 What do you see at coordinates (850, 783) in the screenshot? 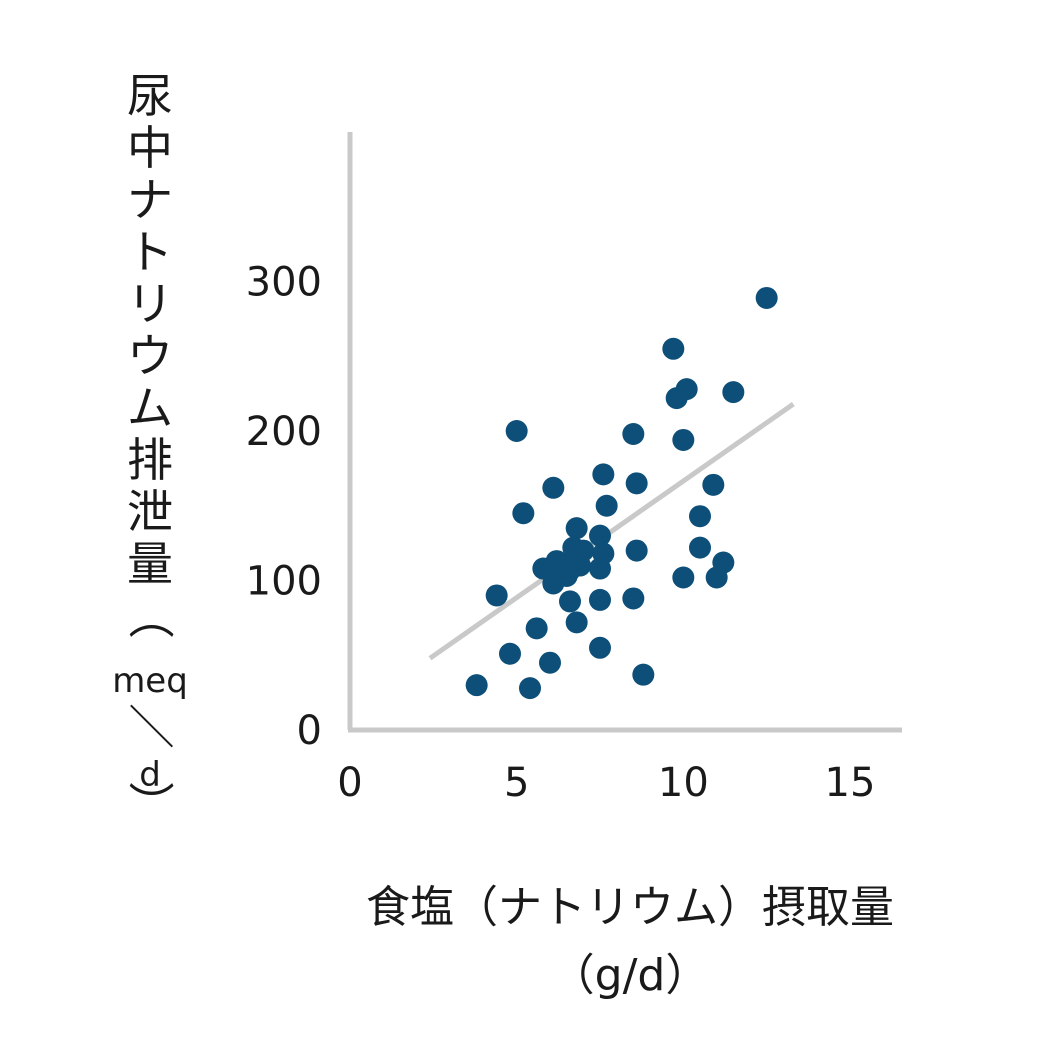
I see `x-tick-label: 15` at bounding box center [850, 783].